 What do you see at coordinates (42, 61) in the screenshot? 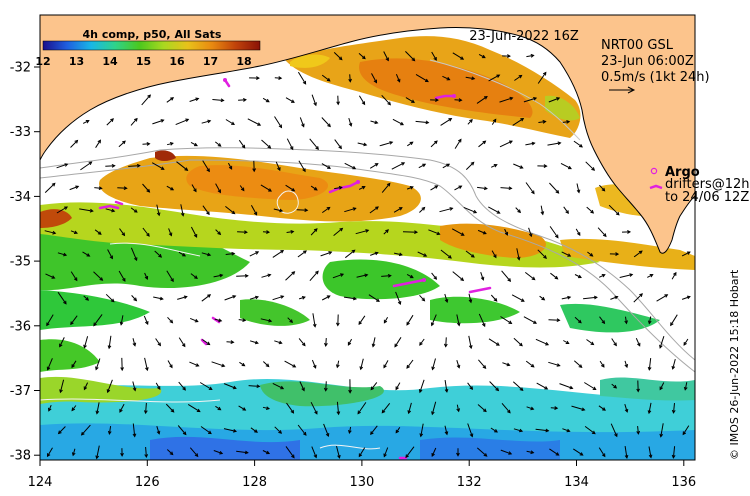
I see `colorbar-tick-label: 12` at bounding box center [42, 61].